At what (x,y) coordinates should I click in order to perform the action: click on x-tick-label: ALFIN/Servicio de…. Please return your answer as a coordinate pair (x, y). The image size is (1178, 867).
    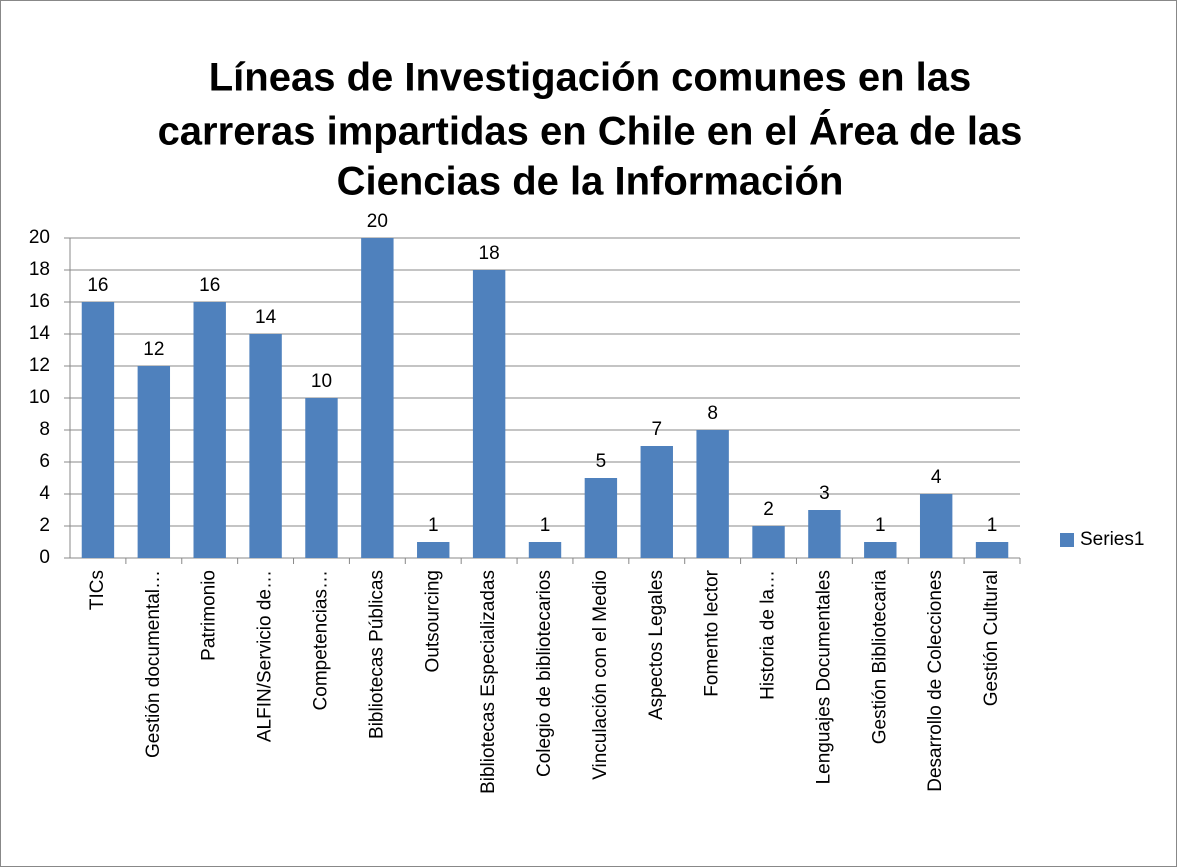
    Looking at the image, I should click on (265, 656).